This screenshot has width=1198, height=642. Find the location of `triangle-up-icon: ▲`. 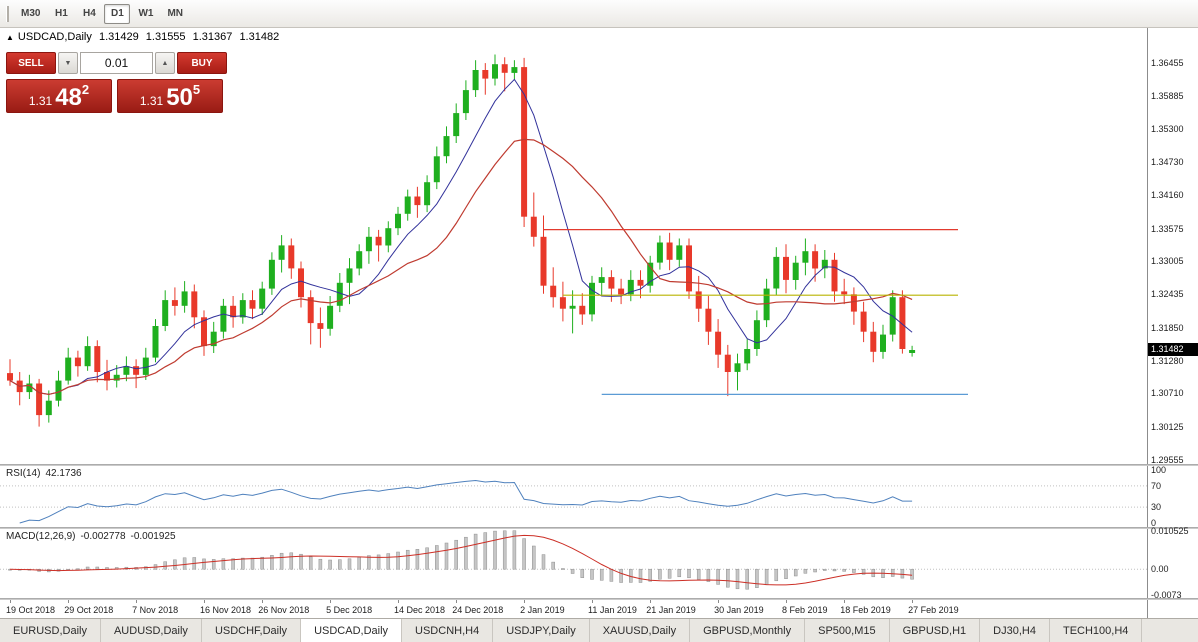

triangle-up-icon: ▲ is located at coordinates (165, 63).